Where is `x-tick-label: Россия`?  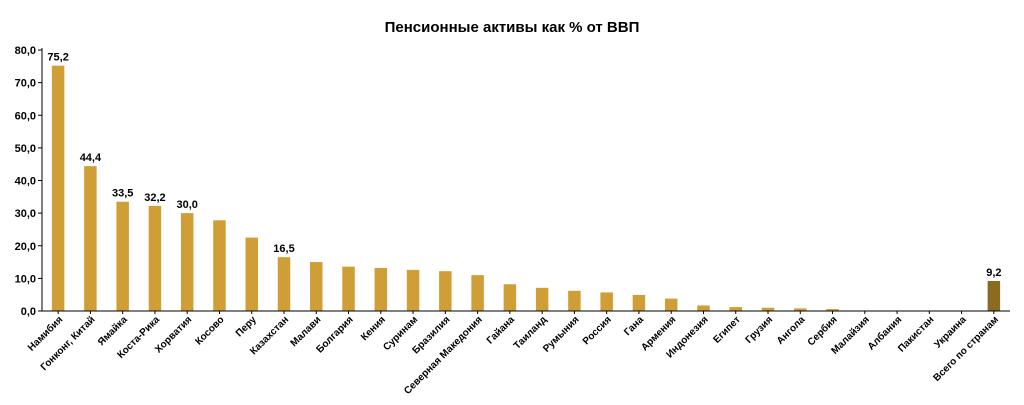 x-tick-label: Россия is located at coordinates (597, 330).